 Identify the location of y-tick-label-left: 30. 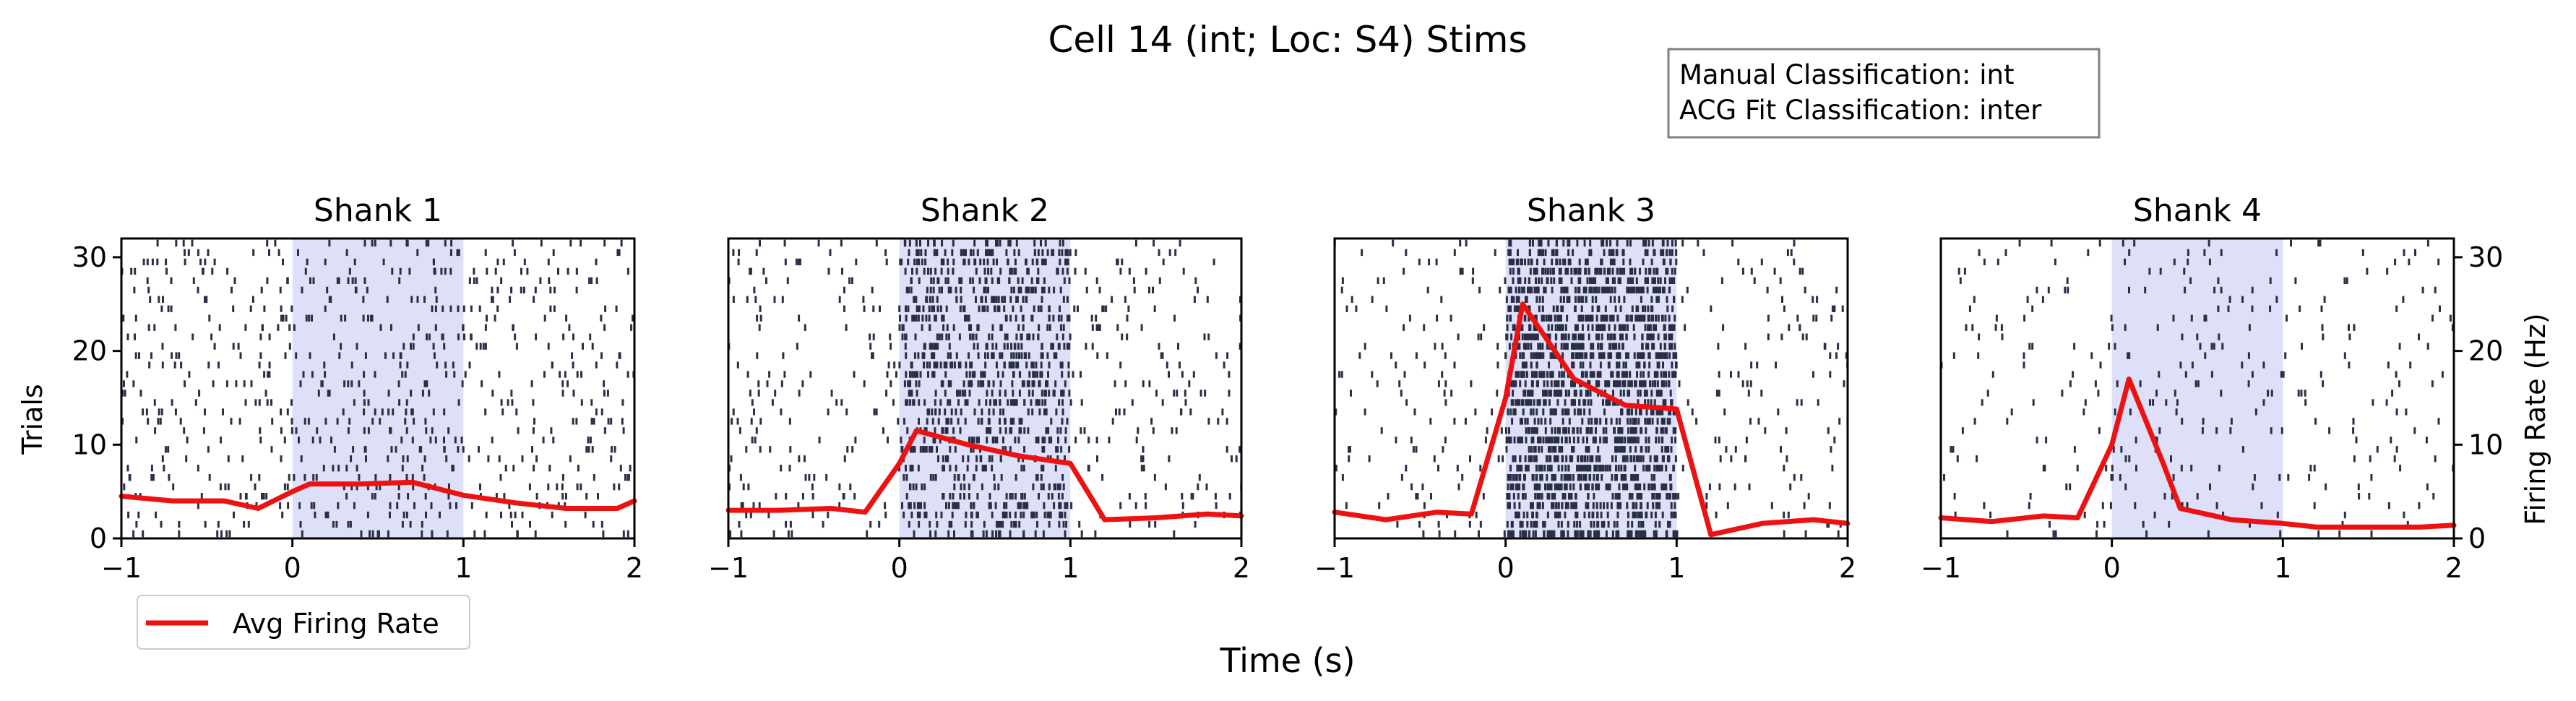
(89, 257).